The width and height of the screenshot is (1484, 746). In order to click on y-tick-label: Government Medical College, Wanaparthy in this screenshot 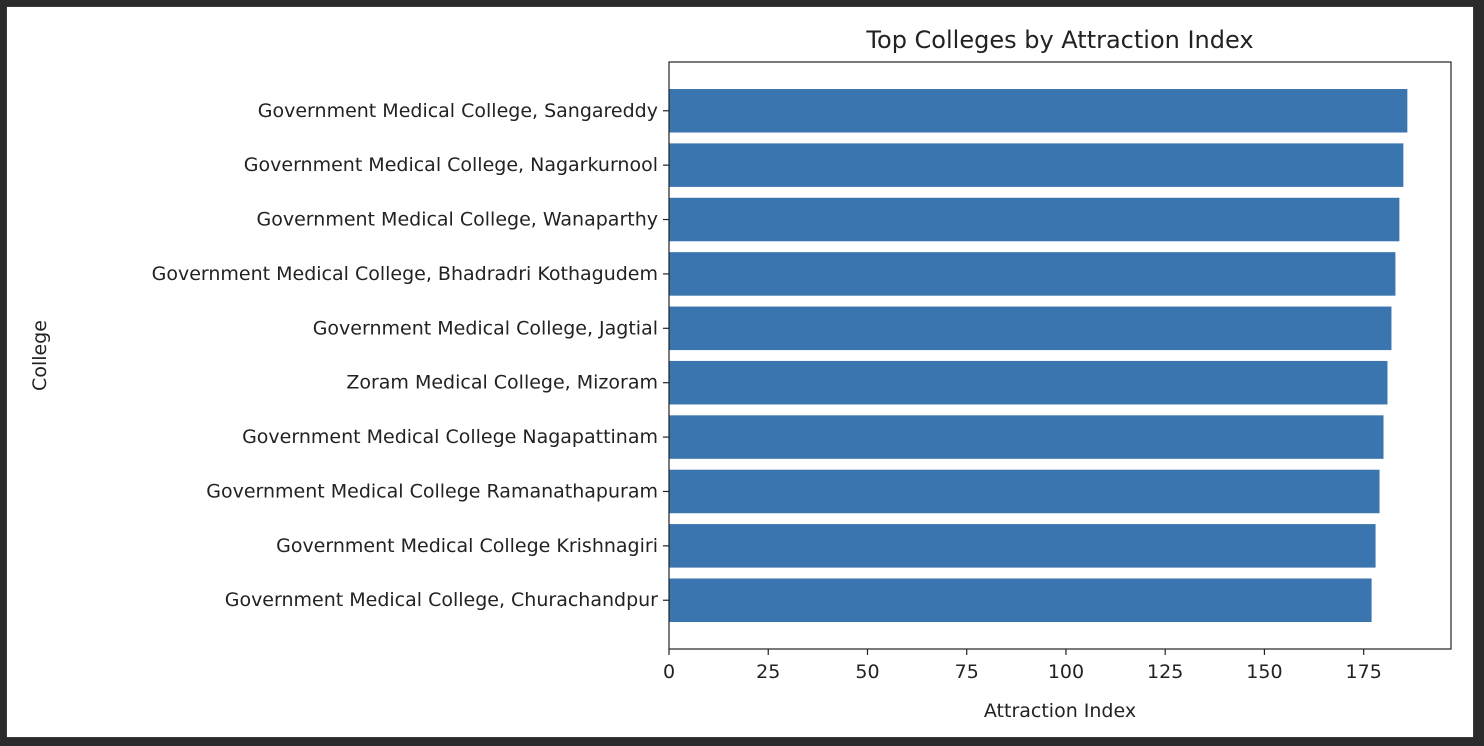, I will do `click(457, 220)`.